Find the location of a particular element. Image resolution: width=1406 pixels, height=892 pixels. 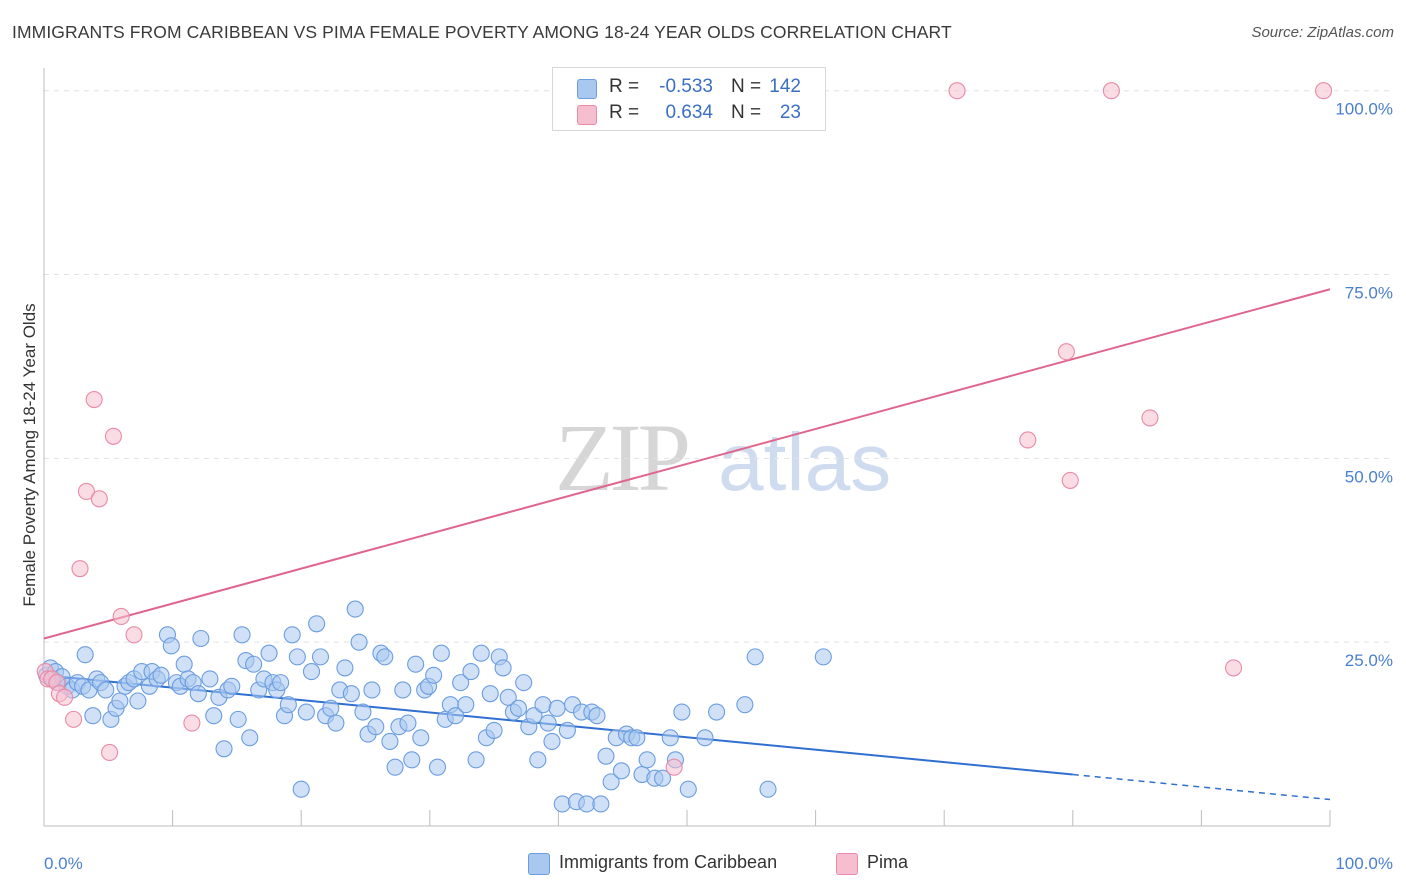

series-legend: Immigrants from Caribbean Pima is located at coordinates (703, 865).